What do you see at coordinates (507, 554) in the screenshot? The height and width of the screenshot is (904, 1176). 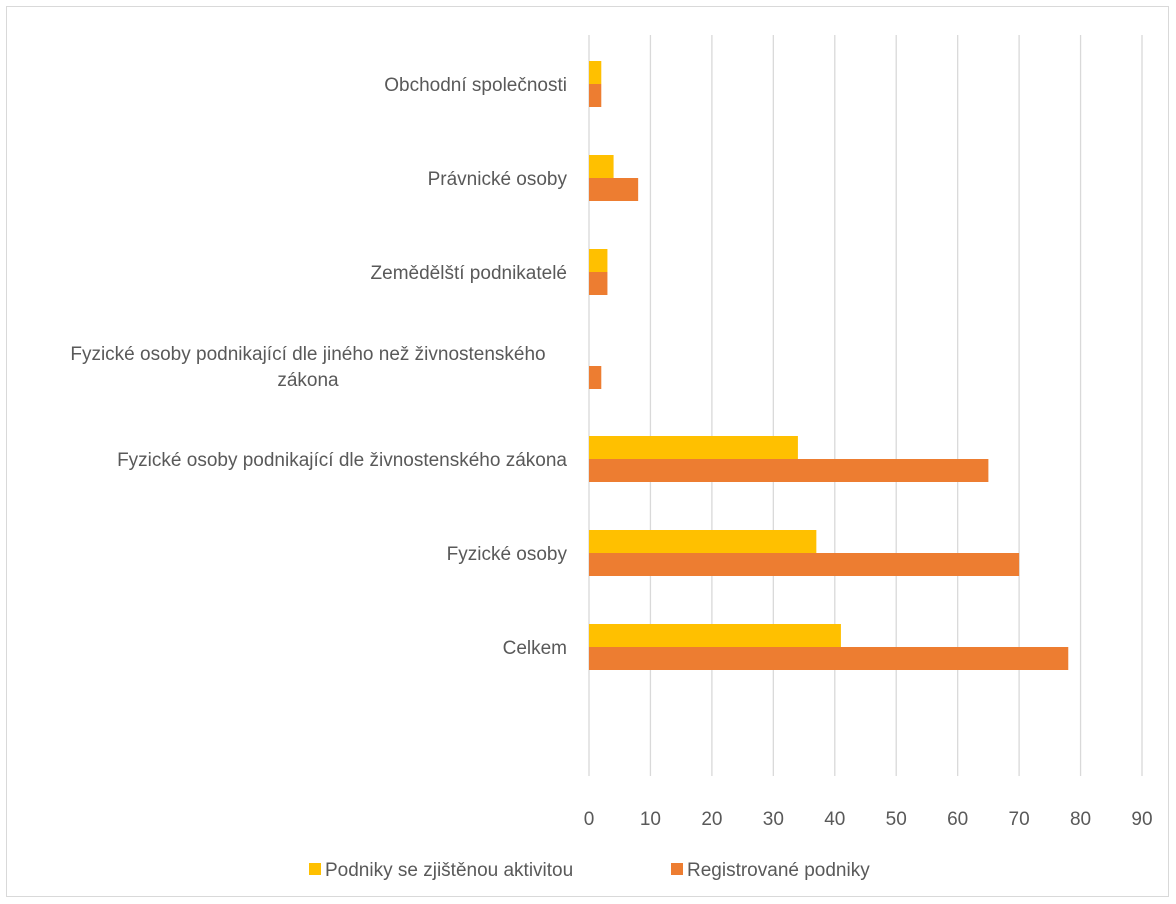 I see `category-label: Fyzické osoby` at bounding box center [507, 554].